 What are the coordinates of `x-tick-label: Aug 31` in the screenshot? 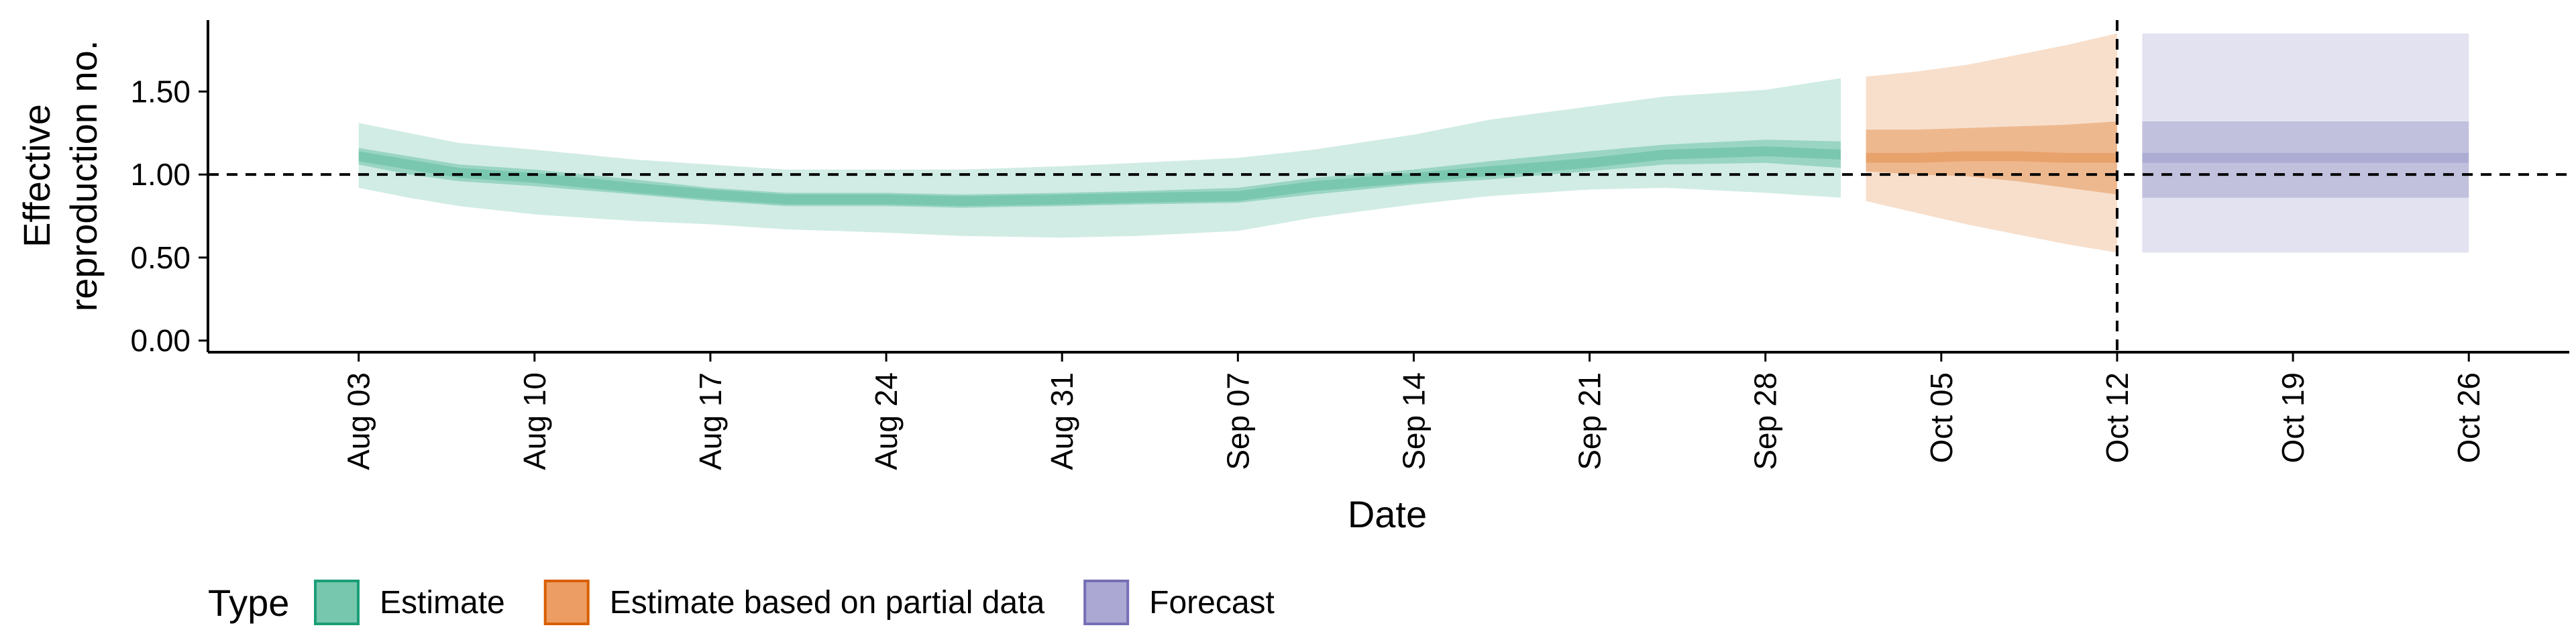 It's located at (1061, 421).